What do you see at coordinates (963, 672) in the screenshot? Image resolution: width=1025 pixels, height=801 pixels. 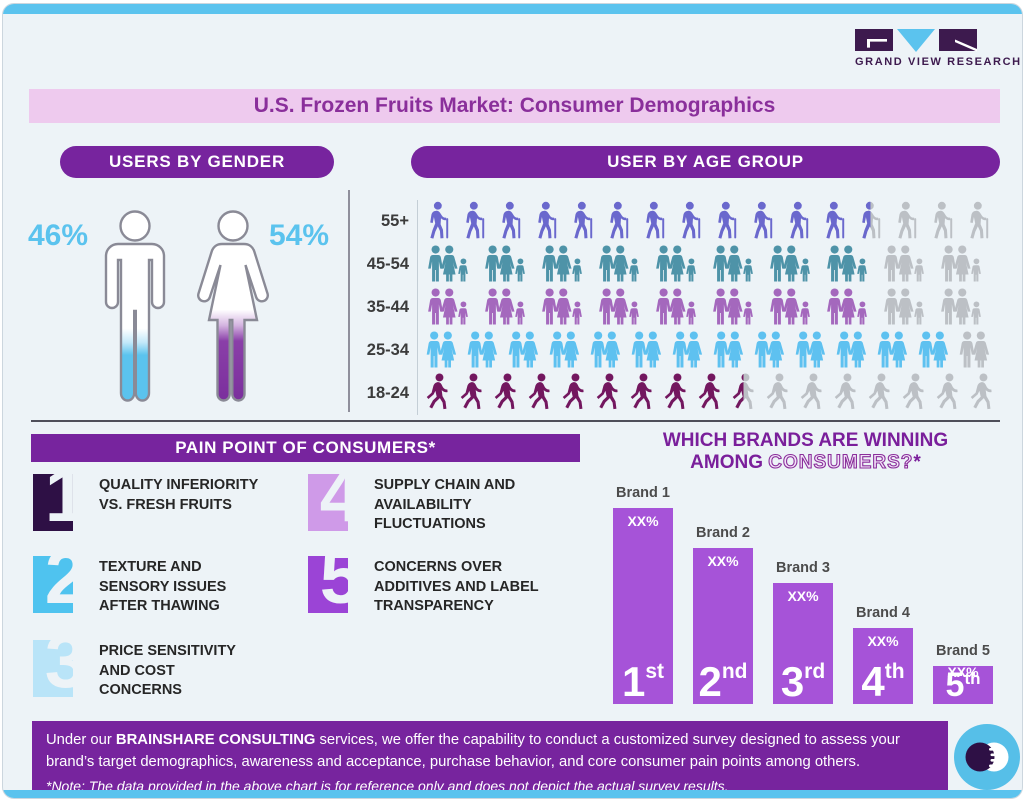 I see `brand-5-value: XX%` at bounding box center [963, 672].